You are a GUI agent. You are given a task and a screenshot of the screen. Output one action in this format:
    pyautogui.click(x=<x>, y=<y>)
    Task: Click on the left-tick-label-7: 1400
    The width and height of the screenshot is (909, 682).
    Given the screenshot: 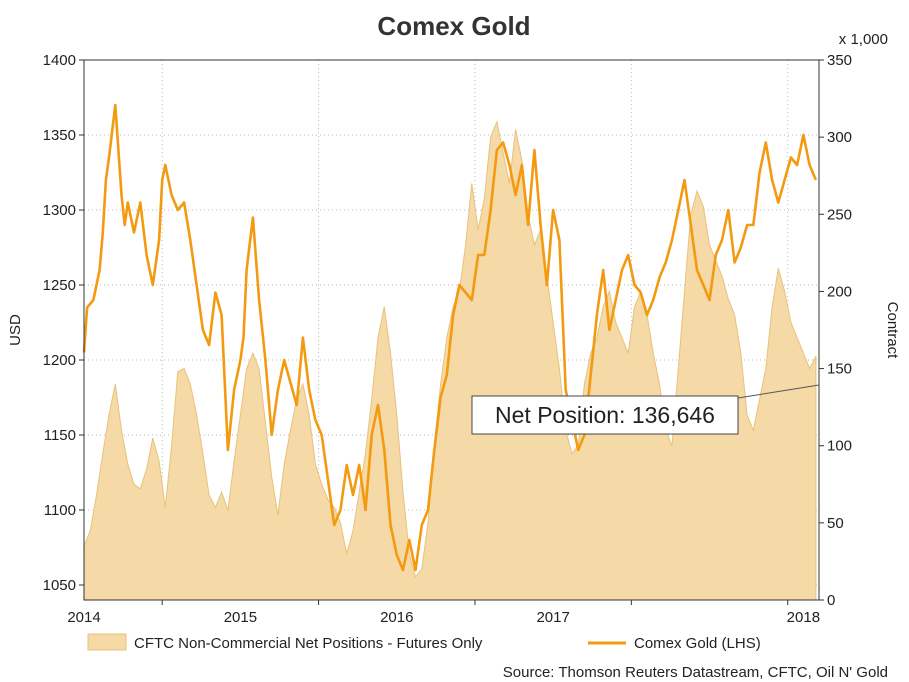 What is the action you would take?
    pyautogui.click(x=59, y=60)
    